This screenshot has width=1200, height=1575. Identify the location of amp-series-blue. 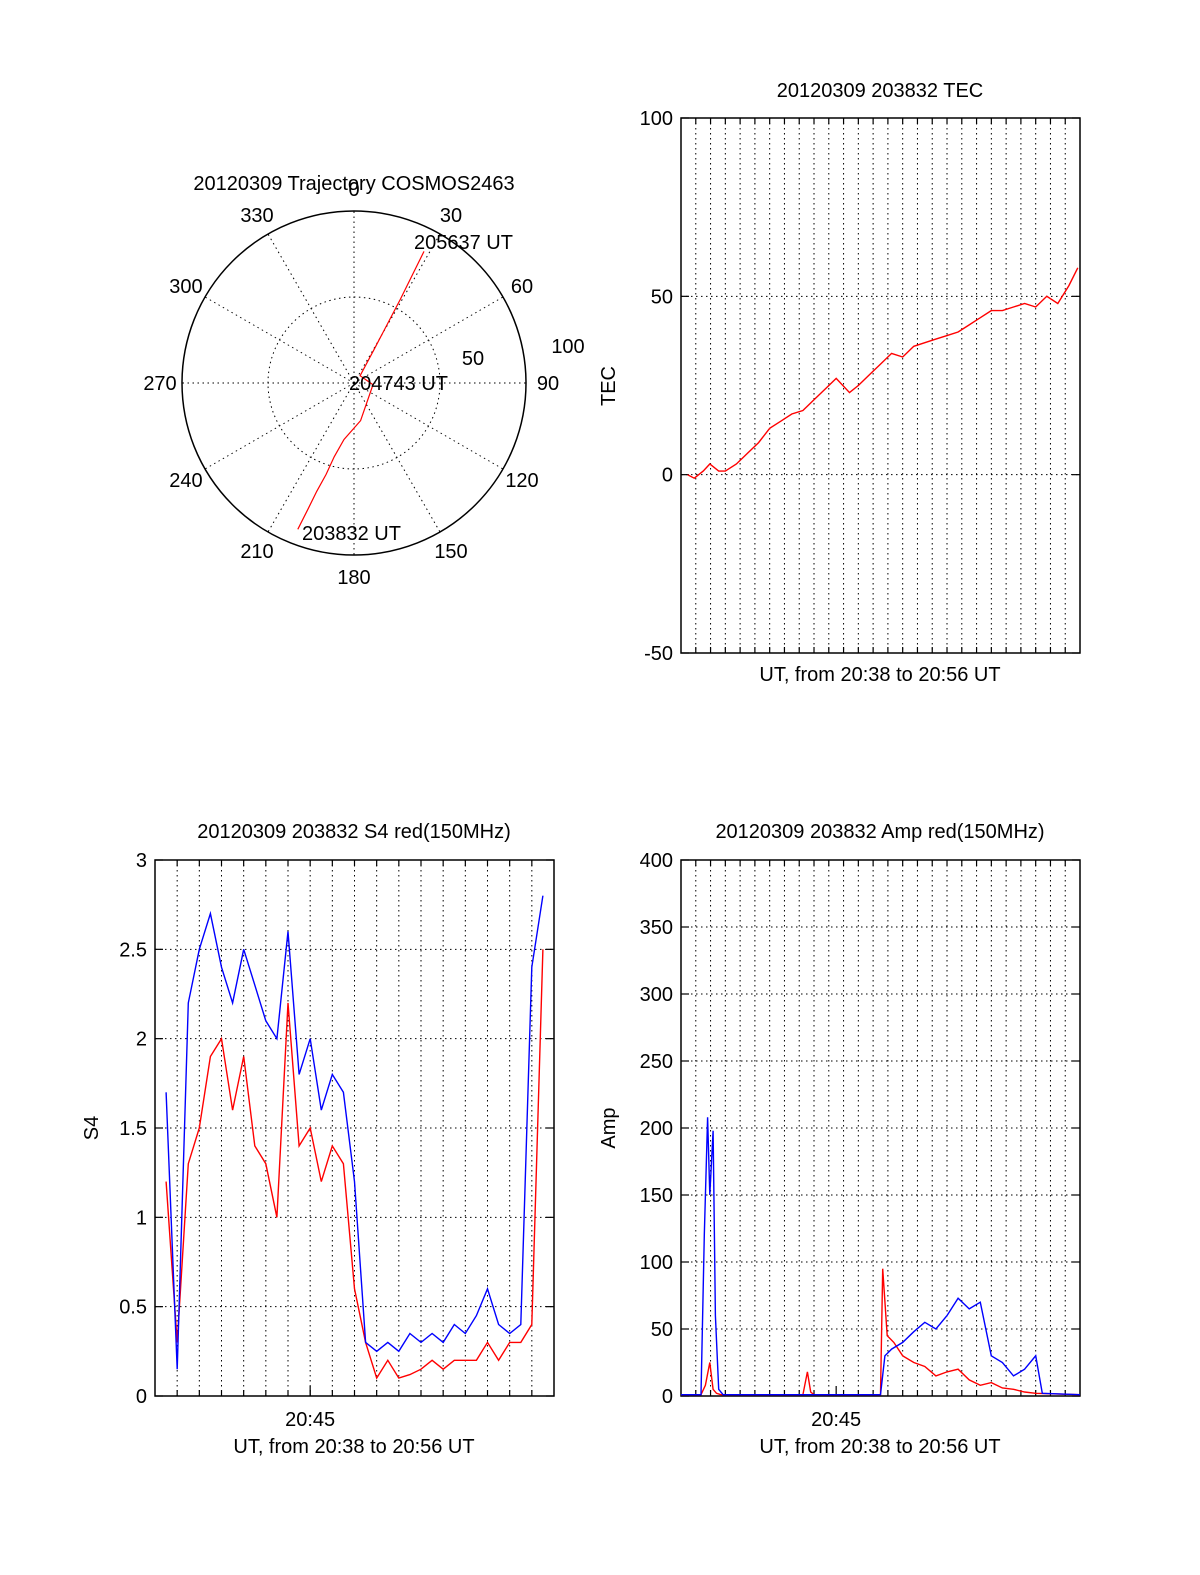
(881, 1256).